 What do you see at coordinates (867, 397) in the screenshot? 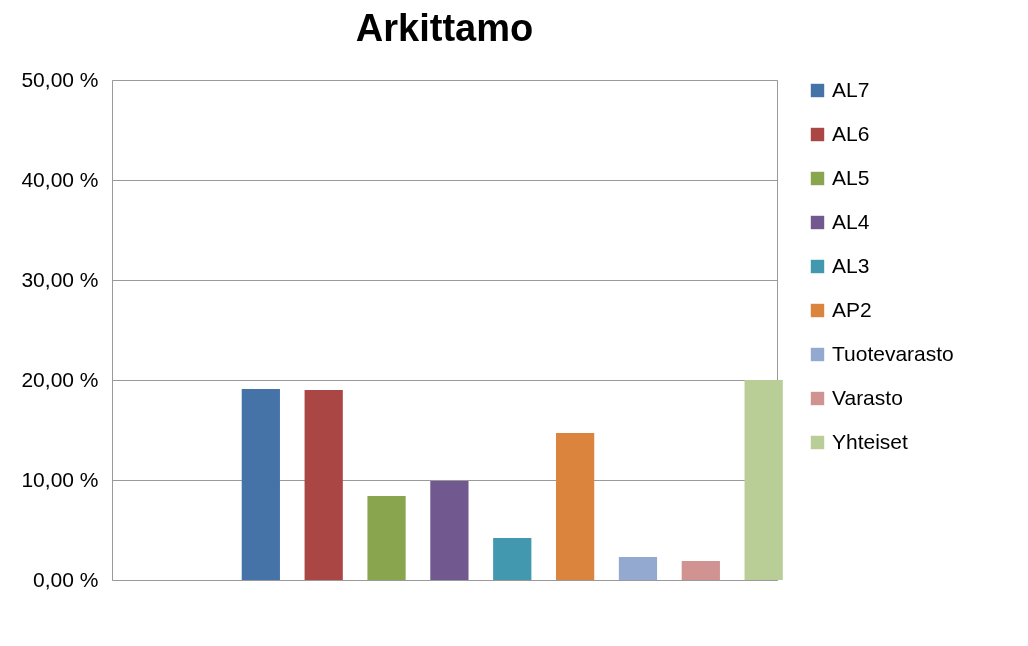
I see `legend-label: Varasto` at bounding box center [867, 397].